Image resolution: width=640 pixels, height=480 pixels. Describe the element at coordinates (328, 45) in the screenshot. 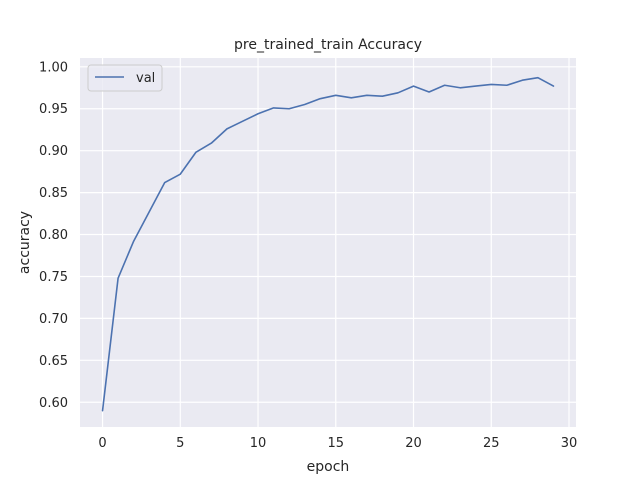

I see `chart-title: pre_trained_train Accuracy` at that location.